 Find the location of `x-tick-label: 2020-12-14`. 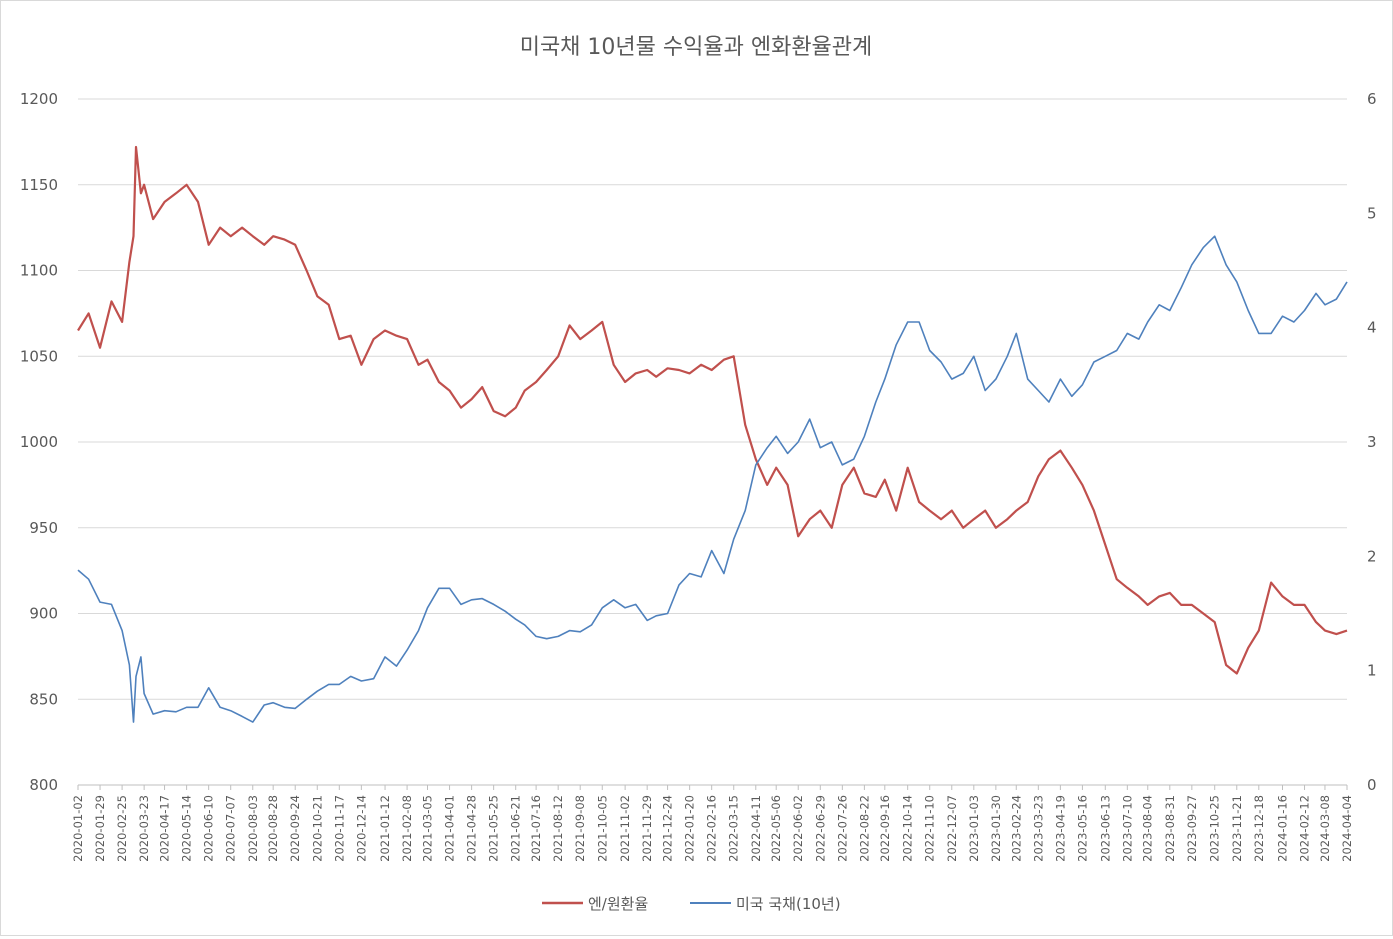

x-tick-label: 2020-12-14 is located at coordinates (361, 828).